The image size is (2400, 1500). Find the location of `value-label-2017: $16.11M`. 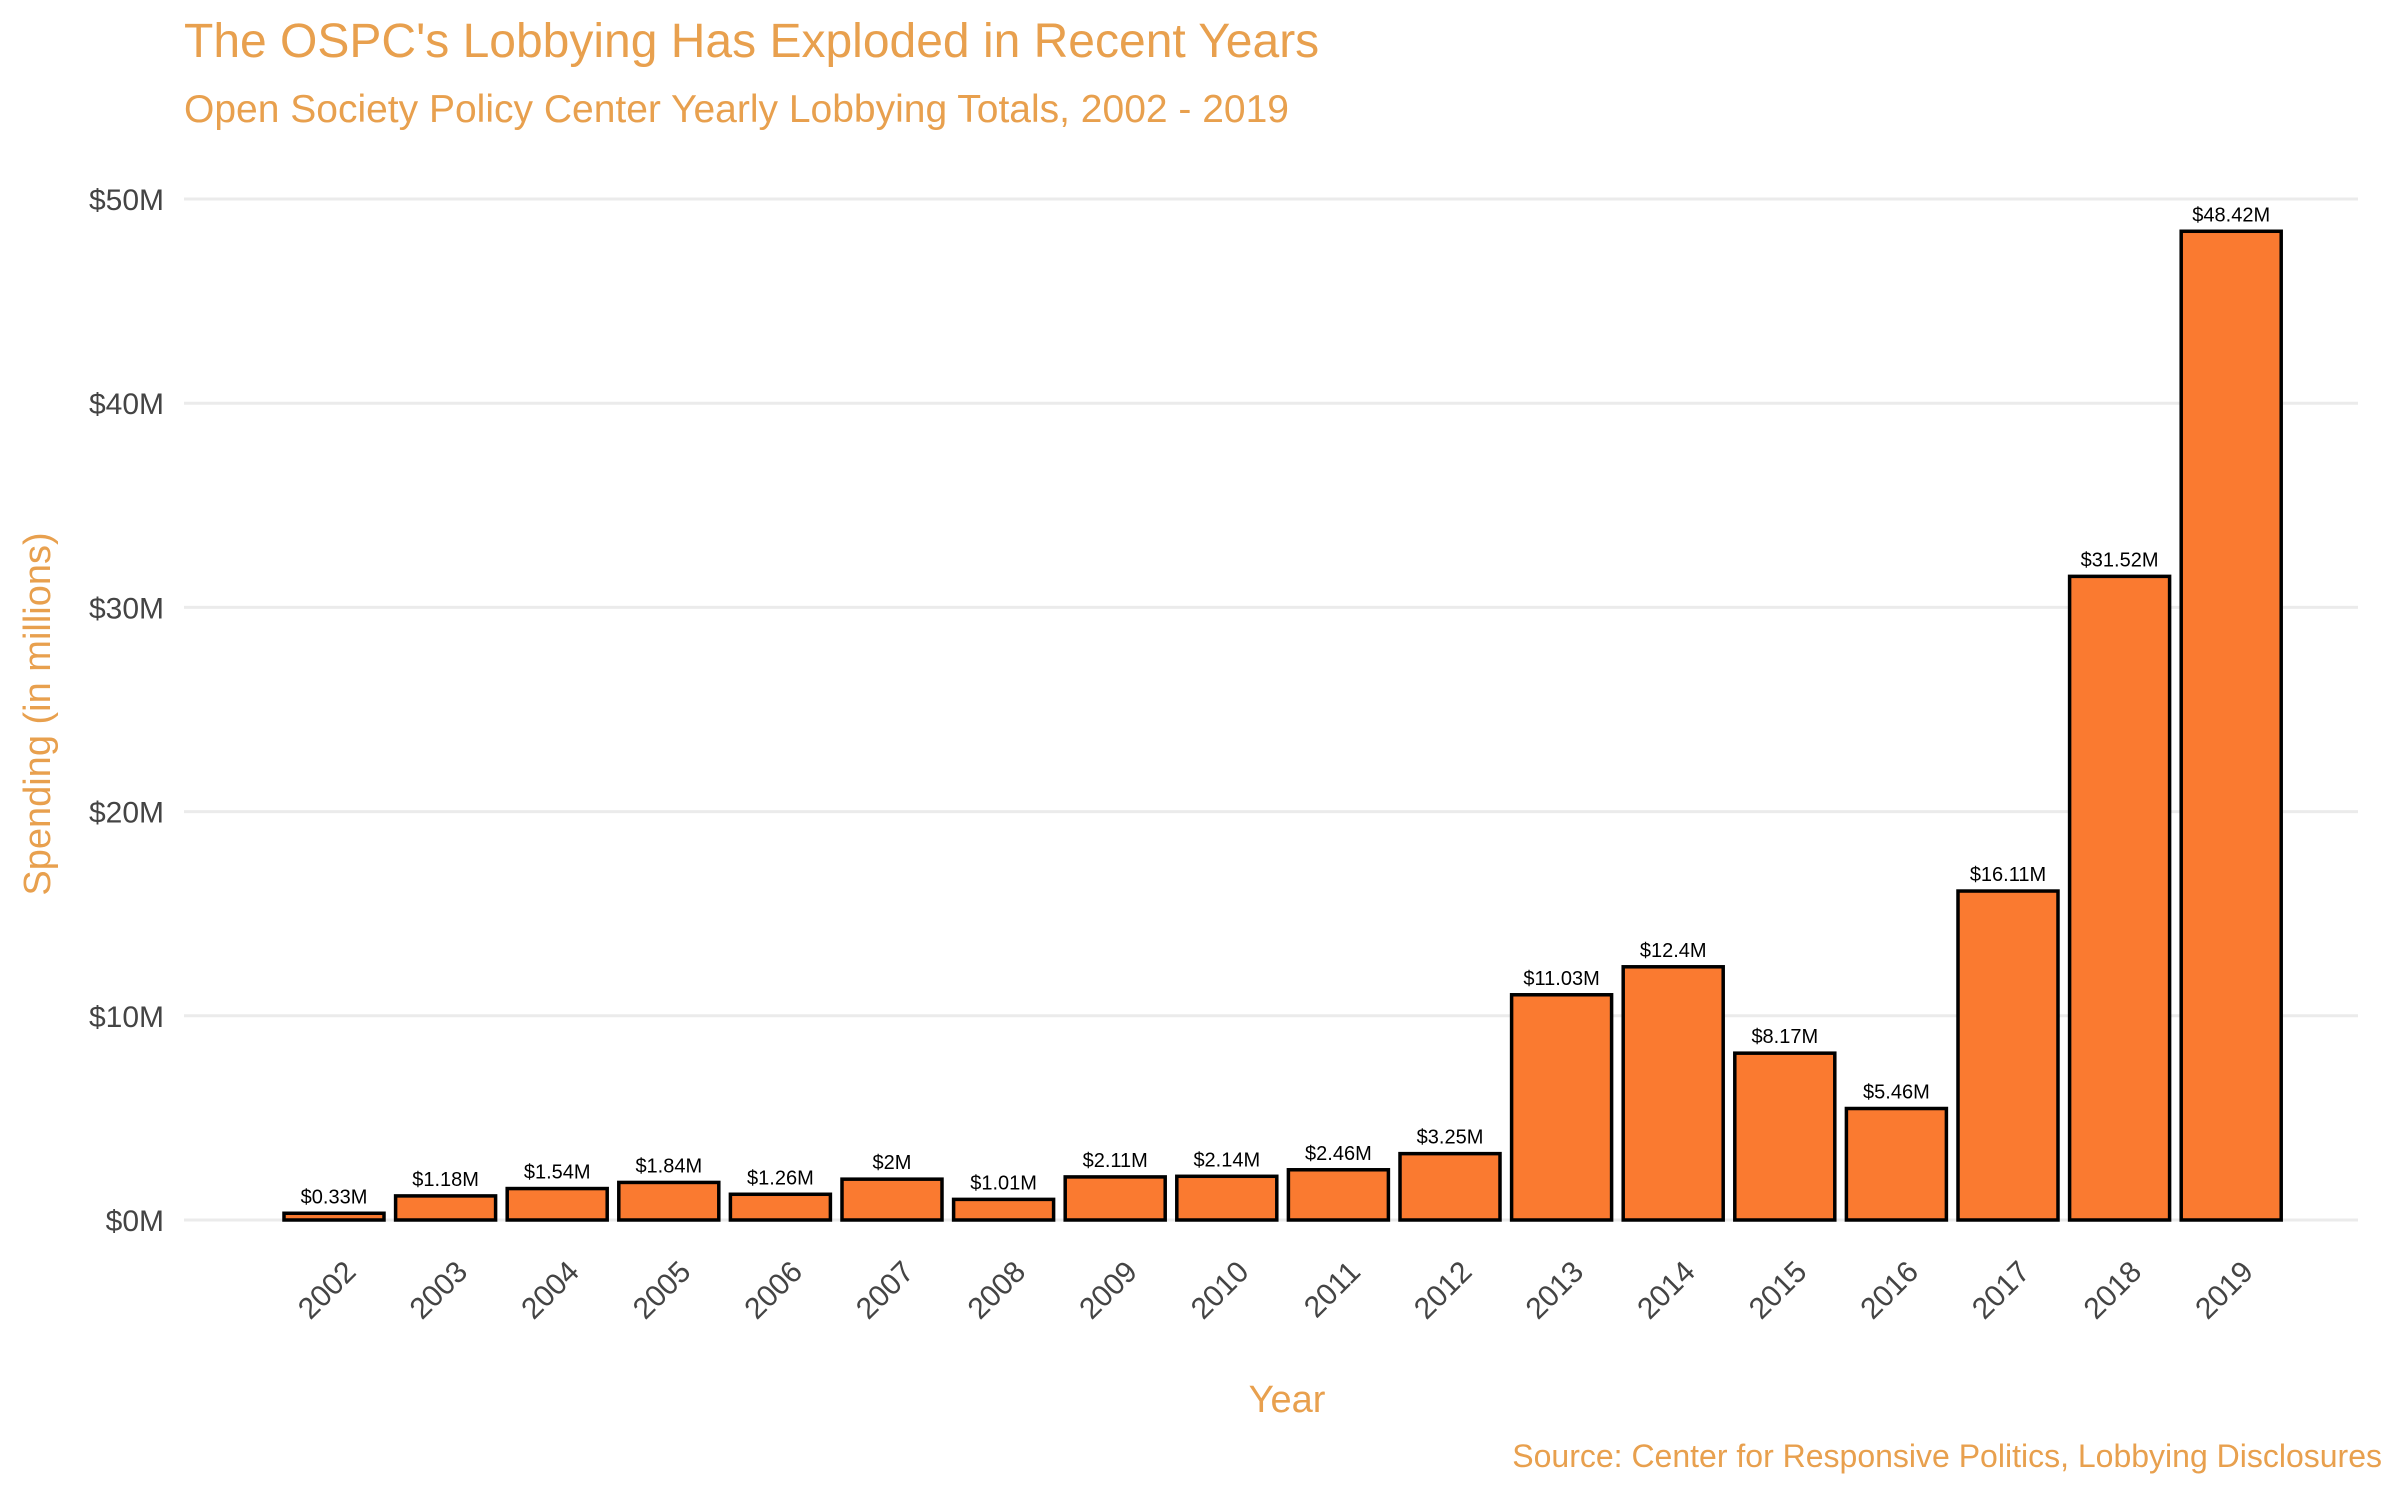

value-label-2017: $16.11M is located at coordinates (2008, 875).